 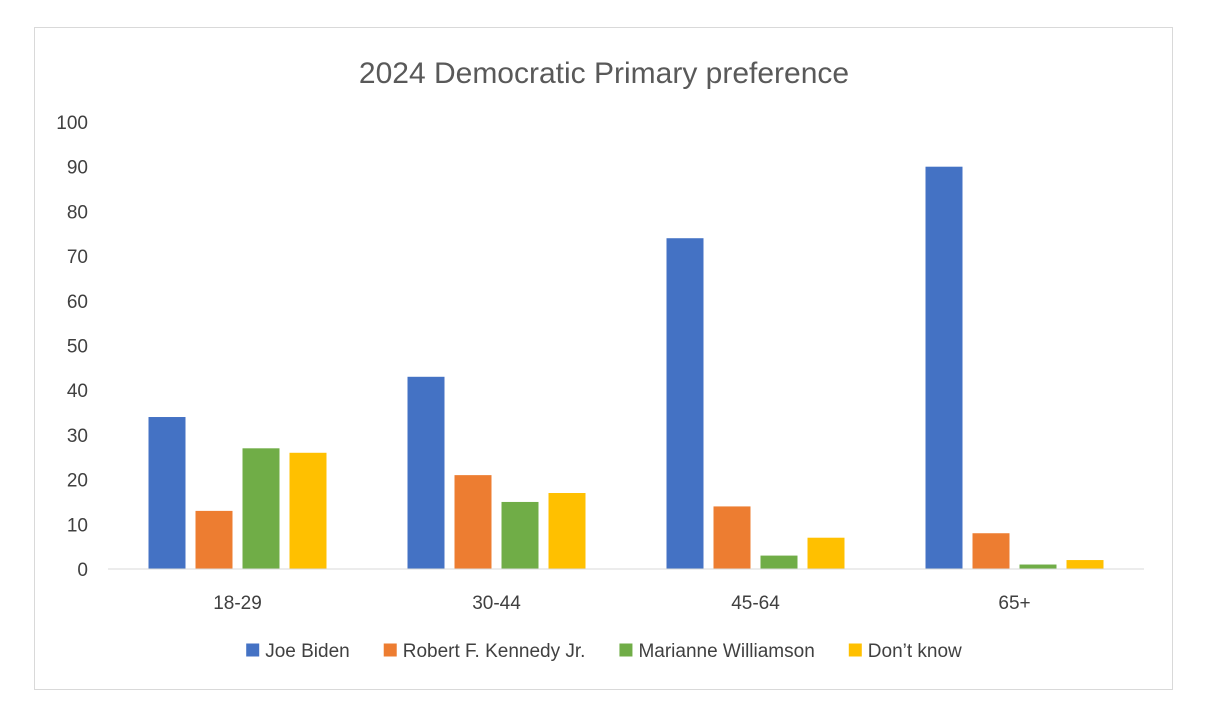 What do you see at coordinates (82, 570) in the screenshot?
I see `y-tick-label: 0` at bounding box center [82, 570].